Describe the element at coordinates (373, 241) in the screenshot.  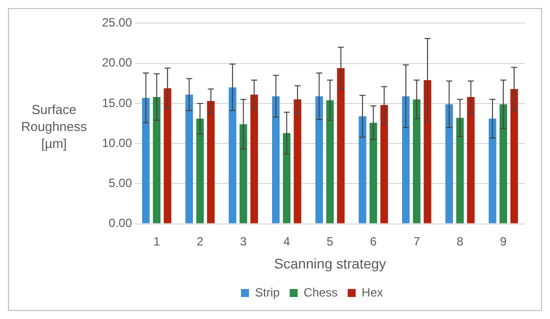
I see `x-tick-label: 6` at that location.